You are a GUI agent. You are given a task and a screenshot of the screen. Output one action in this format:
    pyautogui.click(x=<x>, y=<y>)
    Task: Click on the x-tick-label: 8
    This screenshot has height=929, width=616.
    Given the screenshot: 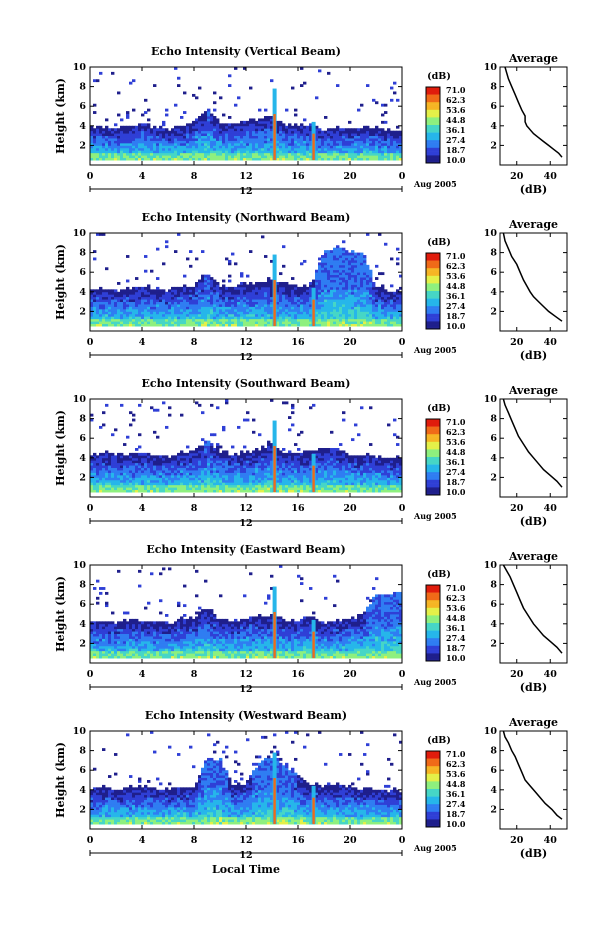 What is the action you would take?
    pyautogui.click(x=194, y=176)
    